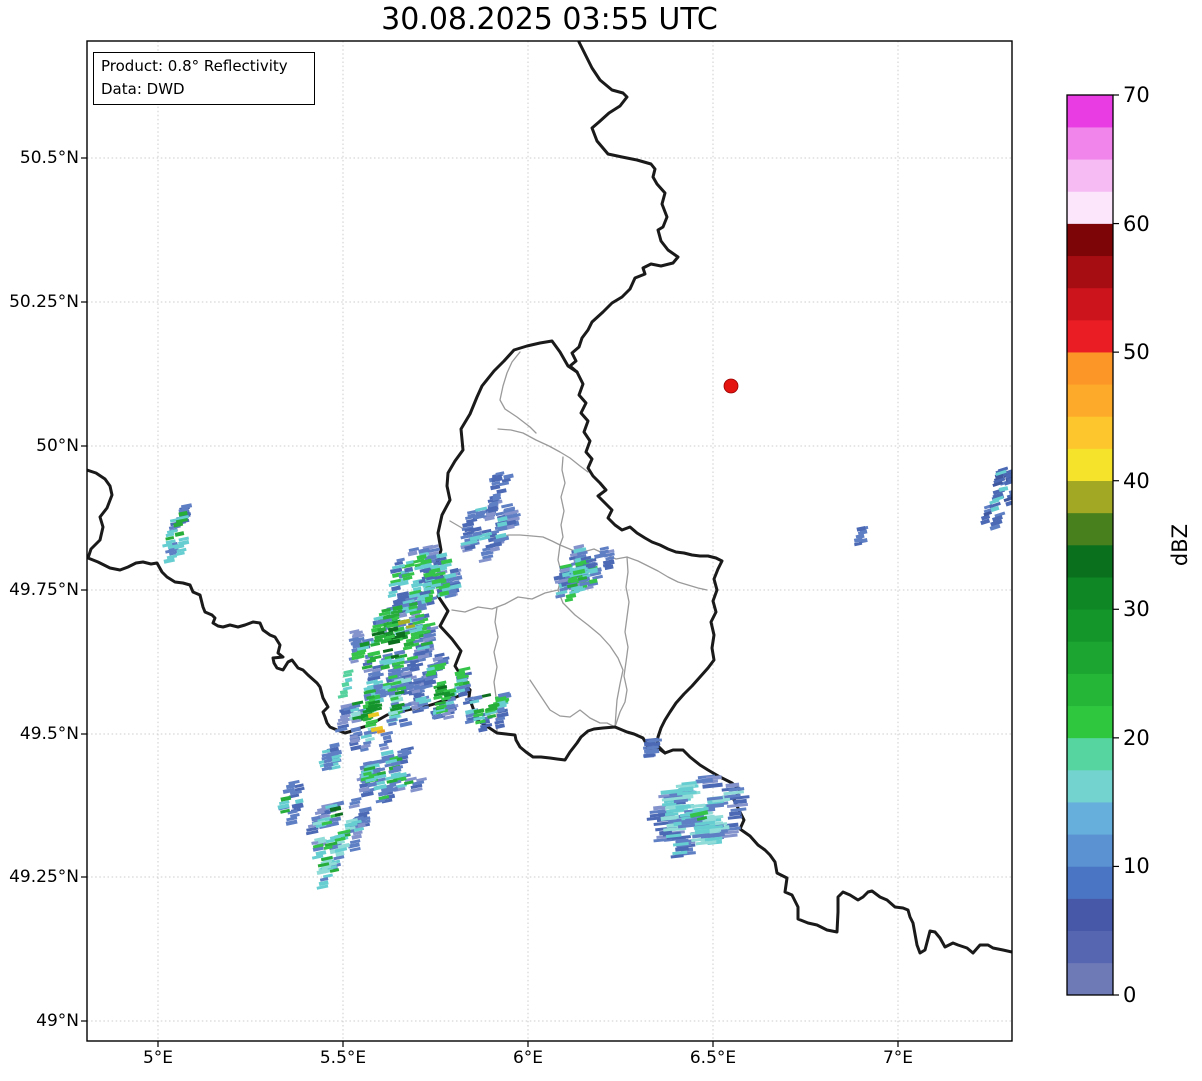 This screenshot has height=1081, width=1202. Describe the element at coordinates (1136, 352) in the screenshot. I see `colorbar-tick-label: 50` at that location.